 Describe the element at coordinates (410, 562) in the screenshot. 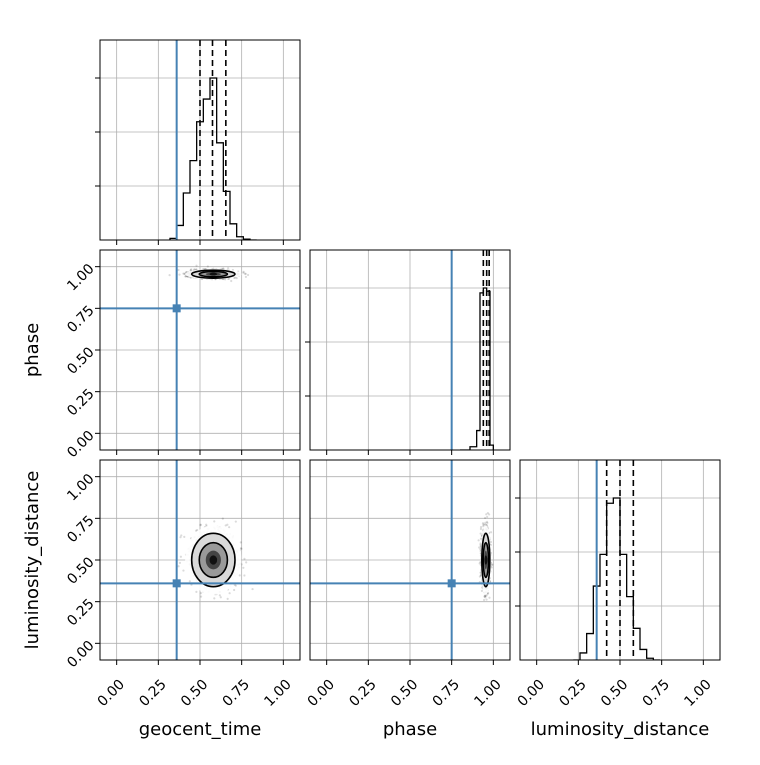

I see `panel-luminosity_distance-phase` at that location.